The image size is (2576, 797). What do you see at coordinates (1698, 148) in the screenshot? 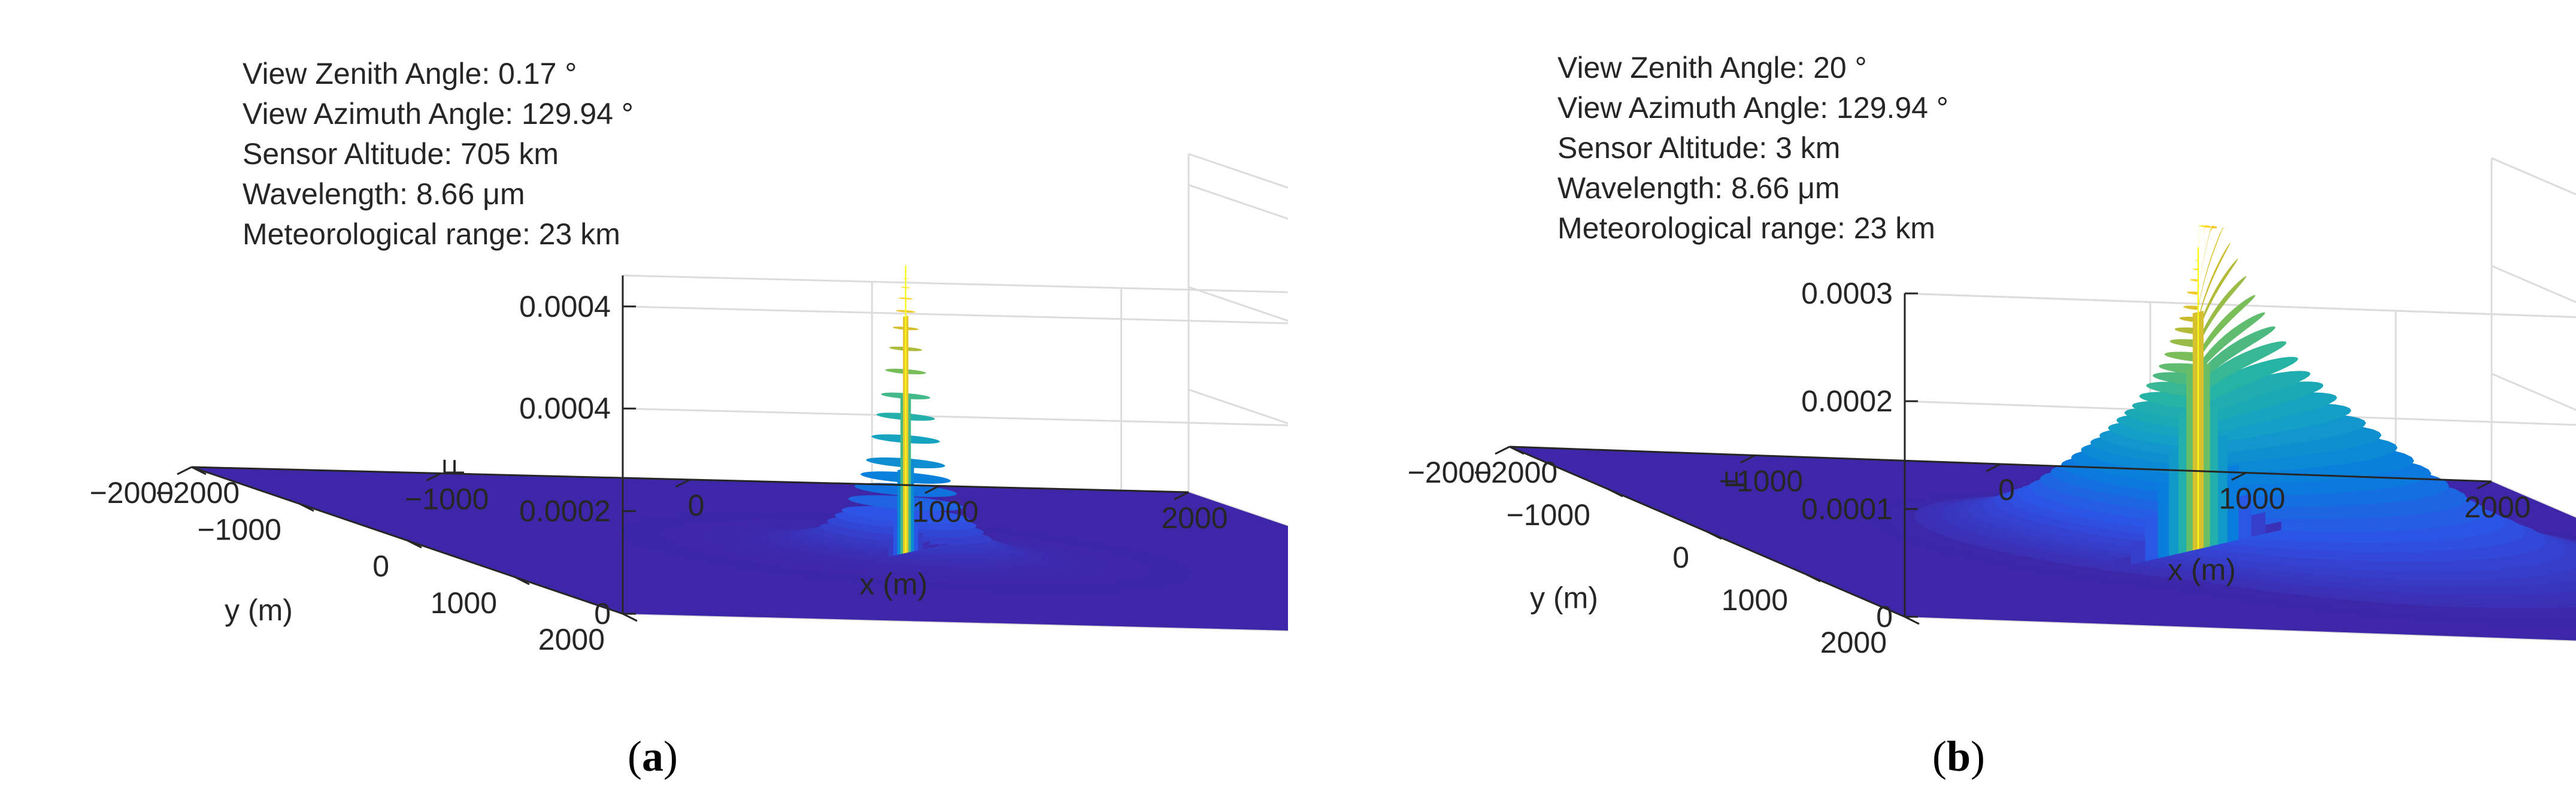
I see `annotation-line: Sensor Altitude: 3 km` at bounding box center [1698, 148].